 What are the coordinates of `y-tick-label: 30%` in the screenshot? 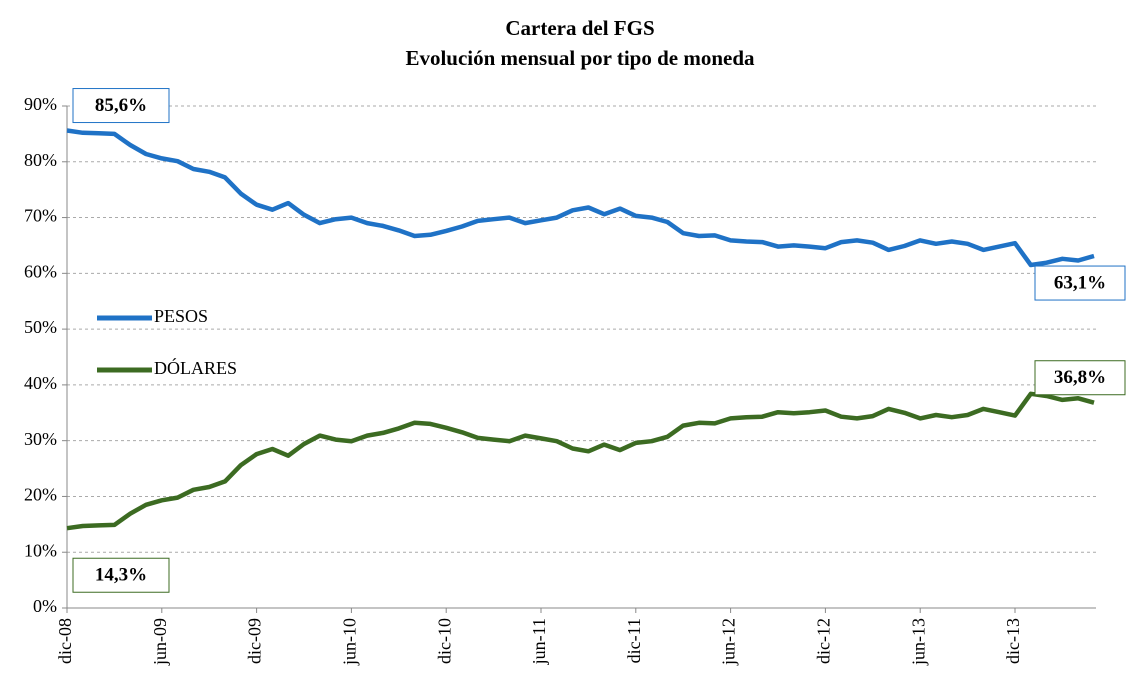 It's located at (40, 439).